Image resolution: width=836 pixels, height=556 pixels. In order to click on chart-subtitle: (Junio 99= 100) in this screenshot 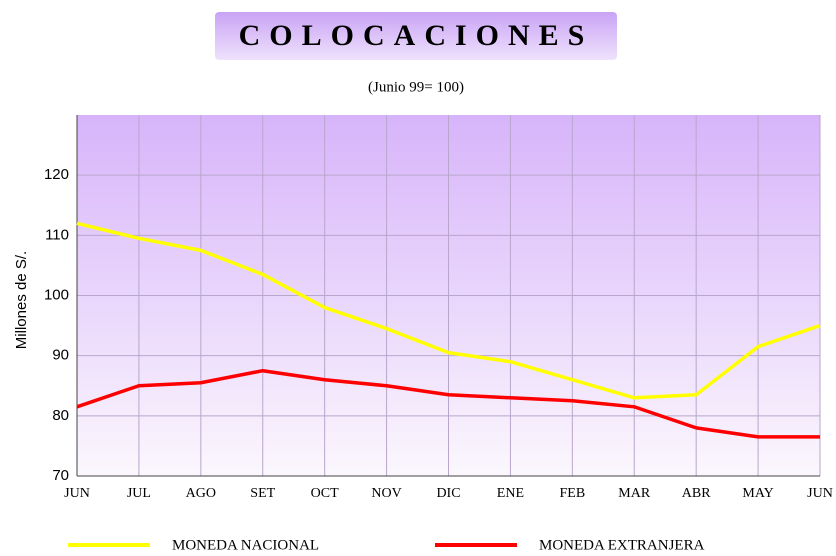, I will do `click(416, 87)`.